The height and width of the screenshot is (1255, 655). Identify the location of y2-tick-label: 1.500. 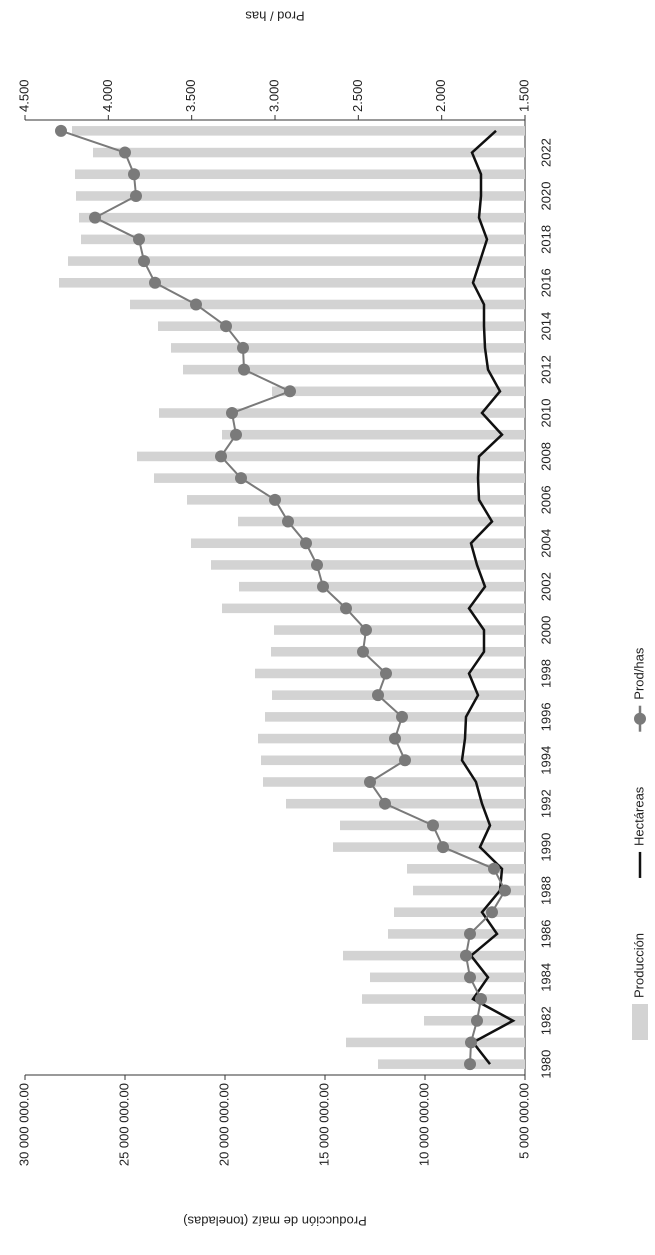
(523, 95).